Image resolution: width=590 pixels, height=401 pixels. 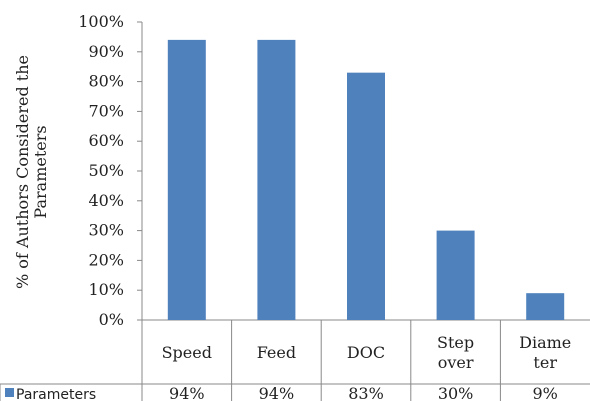 What do you see at coordinates (106, 200) in the screenshot?
I see `y-tick-label: 40%` at bounding box center [106, 200].